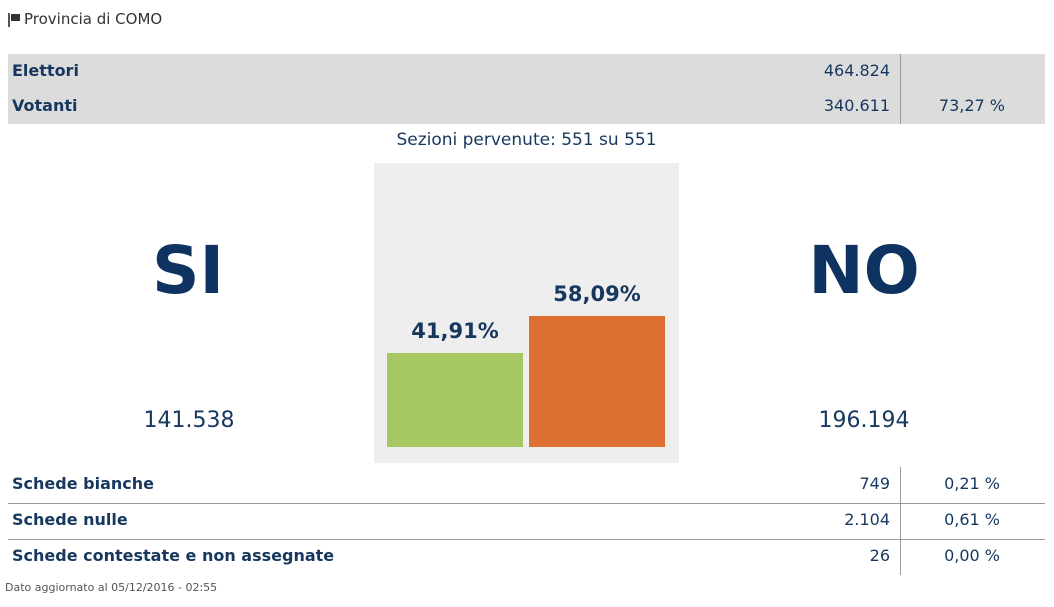 The width and height of the screenshot is (1054, 607). What do you see at coordinates (189, 420) in the screenshot?
I see `si-votes: 141.538` at bounding box center [189, 420].